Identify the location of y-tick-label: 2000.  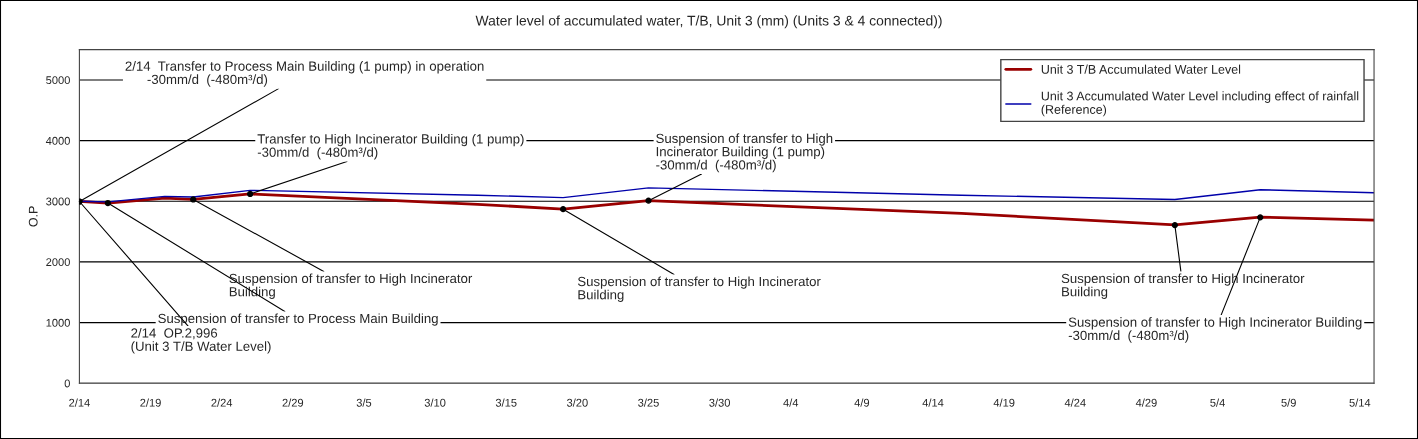
(58, 262).